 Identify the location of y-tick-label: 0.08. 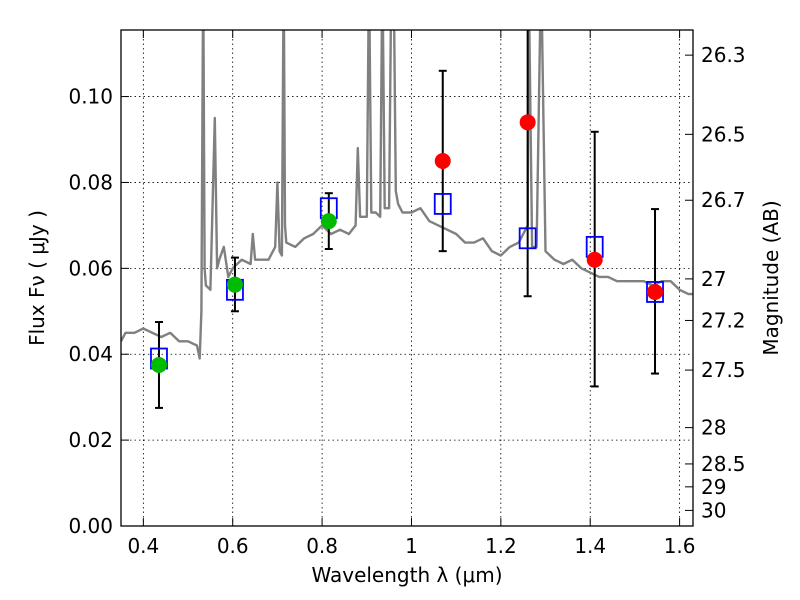
(90, 182).